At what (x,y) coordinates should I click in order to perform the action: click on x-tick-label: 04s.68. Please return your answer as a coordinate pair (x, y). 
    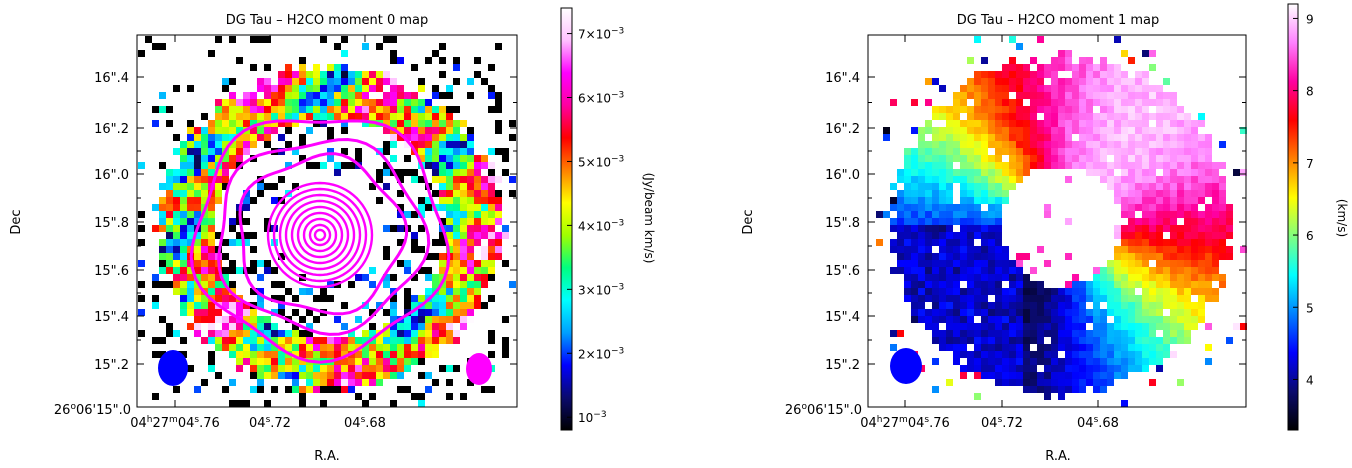
    Looking at the image, I should click on (1098, 423).